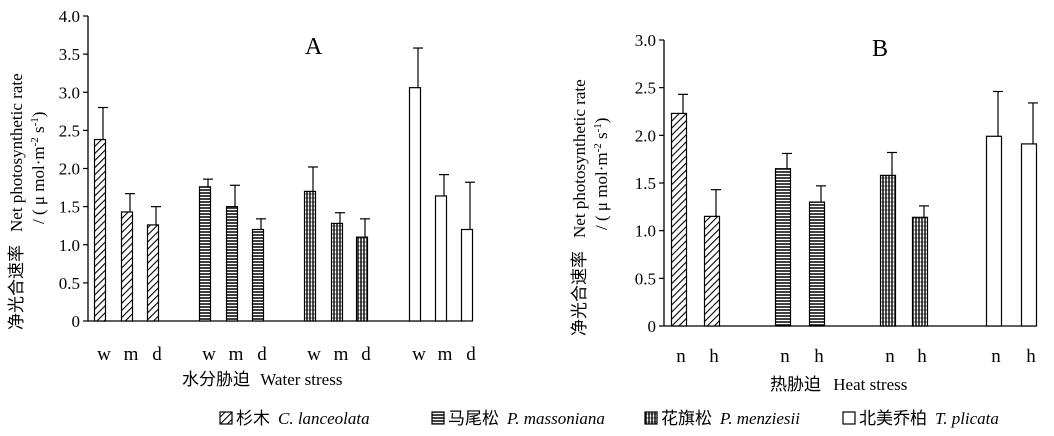 This screenshot has height=436, width=1054. What do you see at coordinates (16, 287) in the screenshot?
I see `panel-a-ylabel-cn: 净光合速率` at bounding box center [16, 287].